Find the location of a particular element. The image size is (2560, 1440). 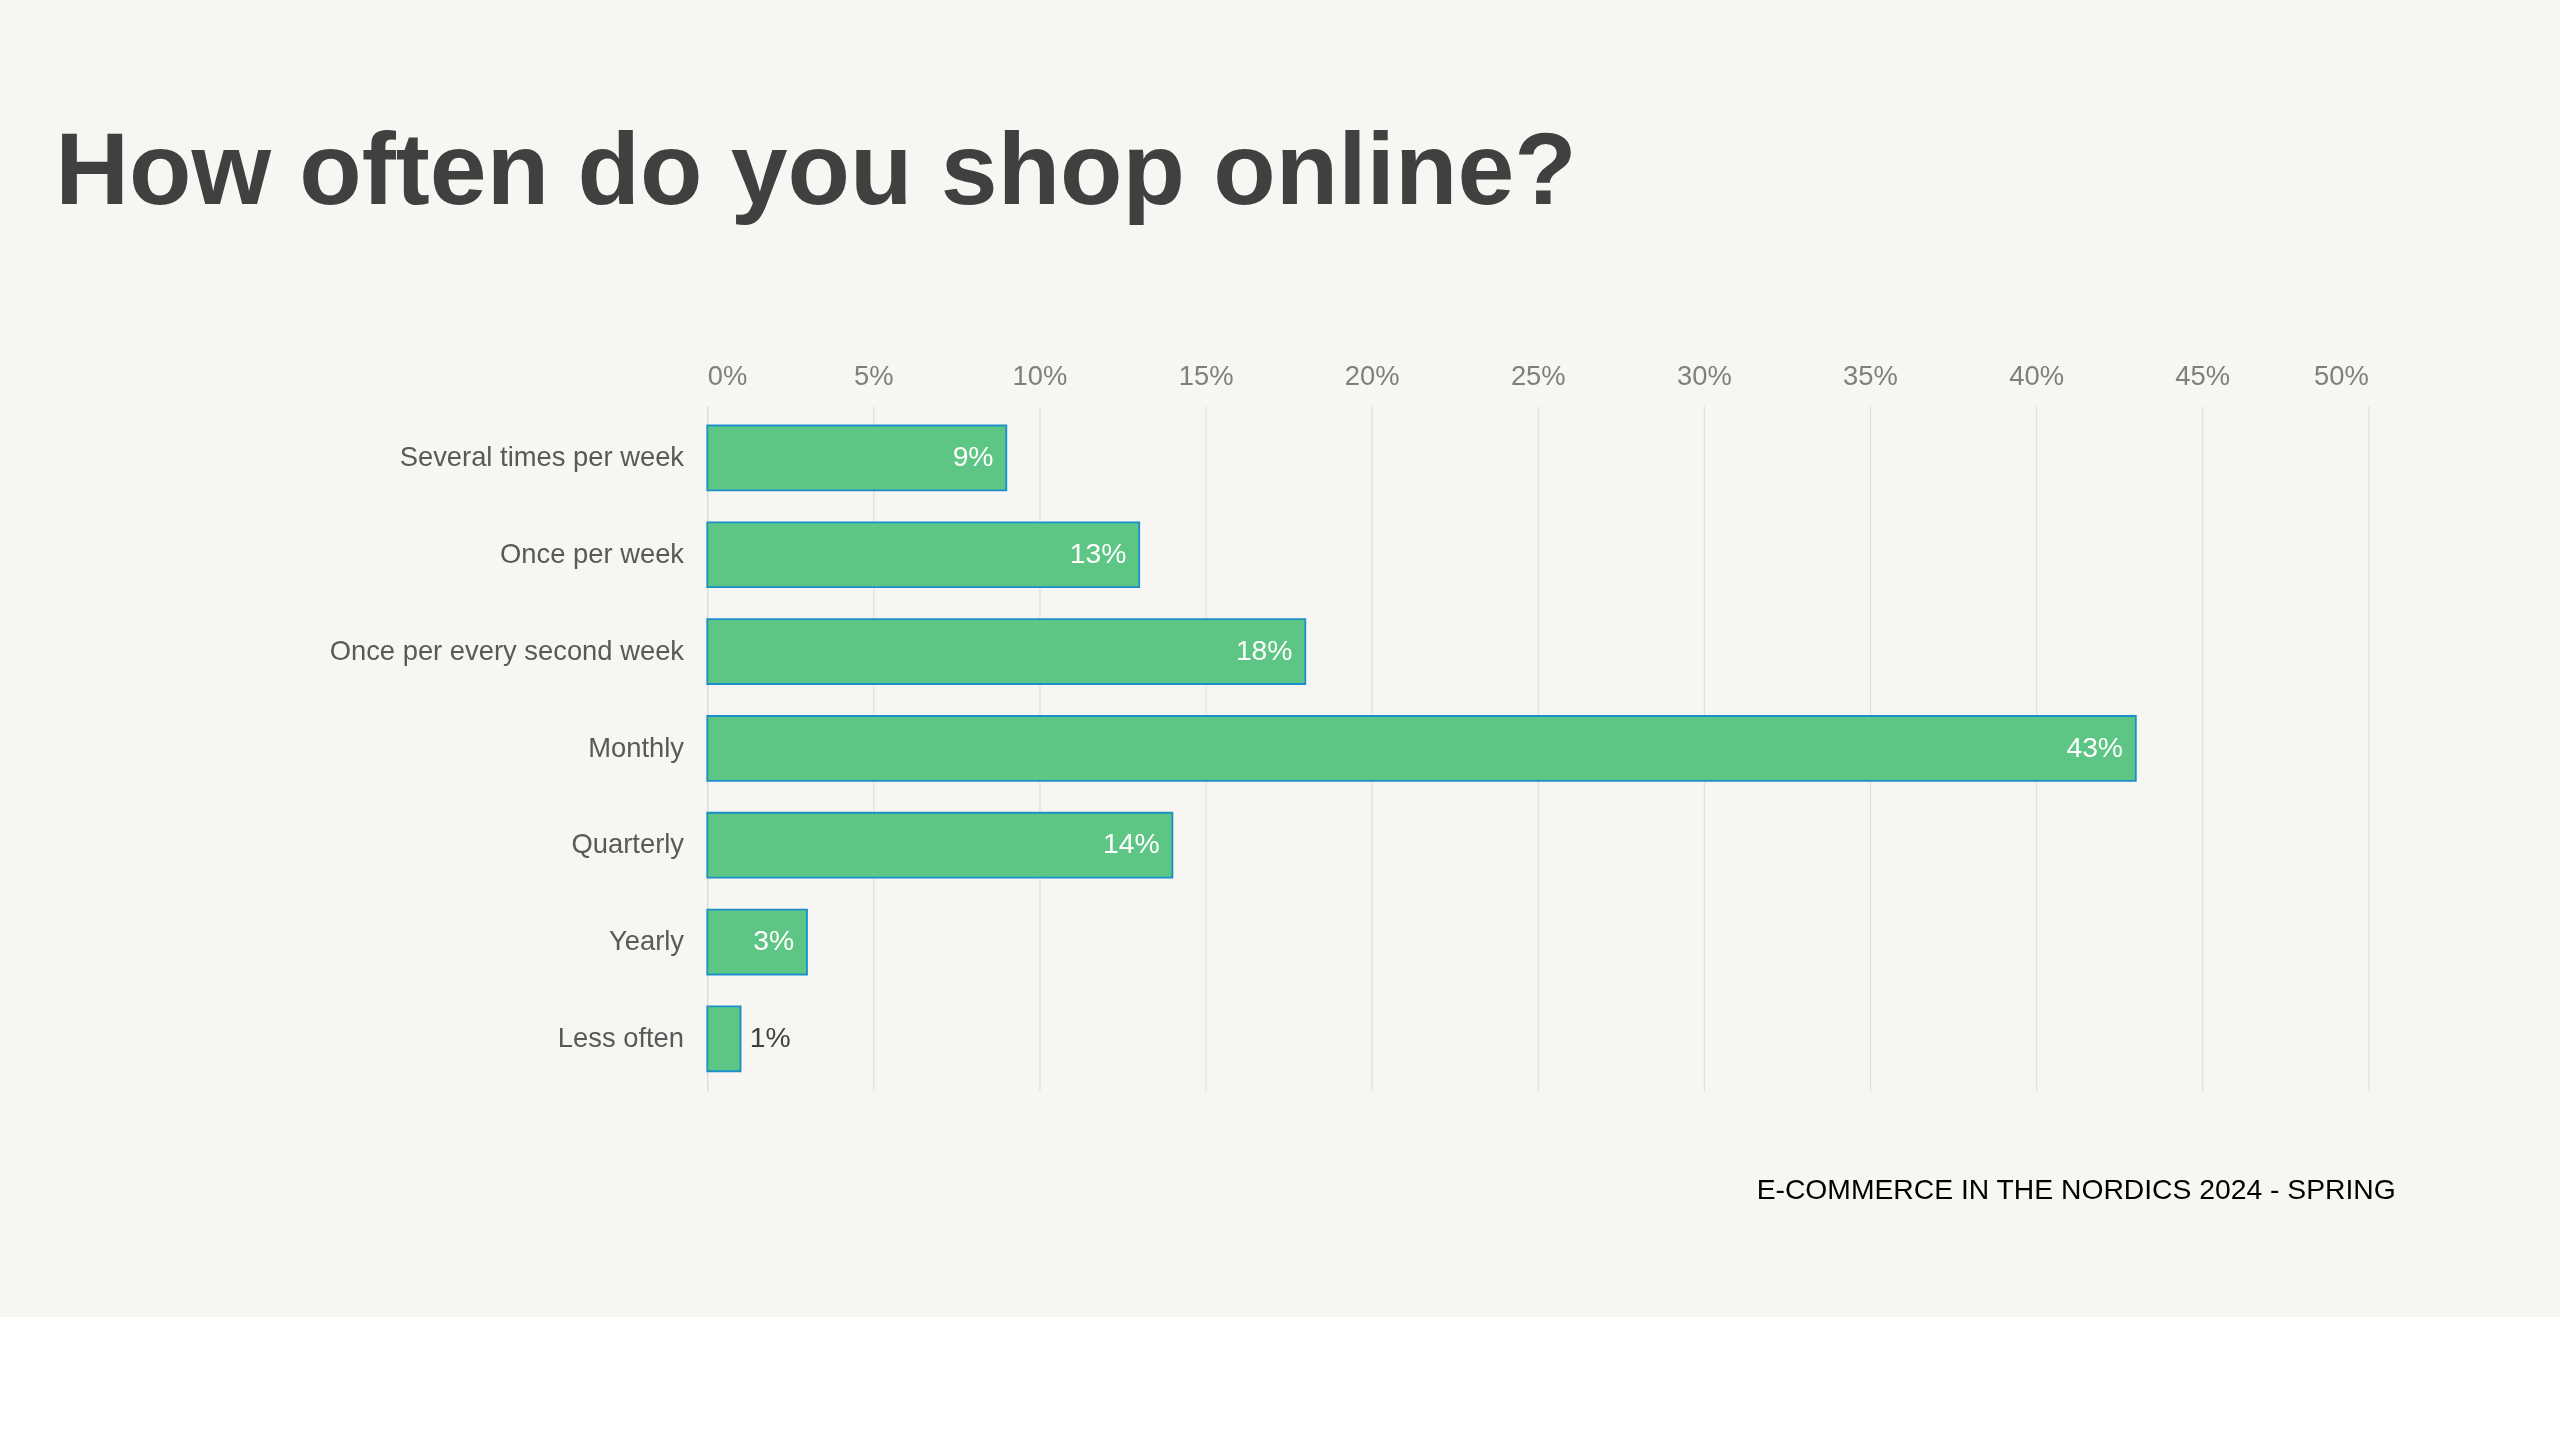

x-tick-label: 40% is located at coordinates (2036, 375).